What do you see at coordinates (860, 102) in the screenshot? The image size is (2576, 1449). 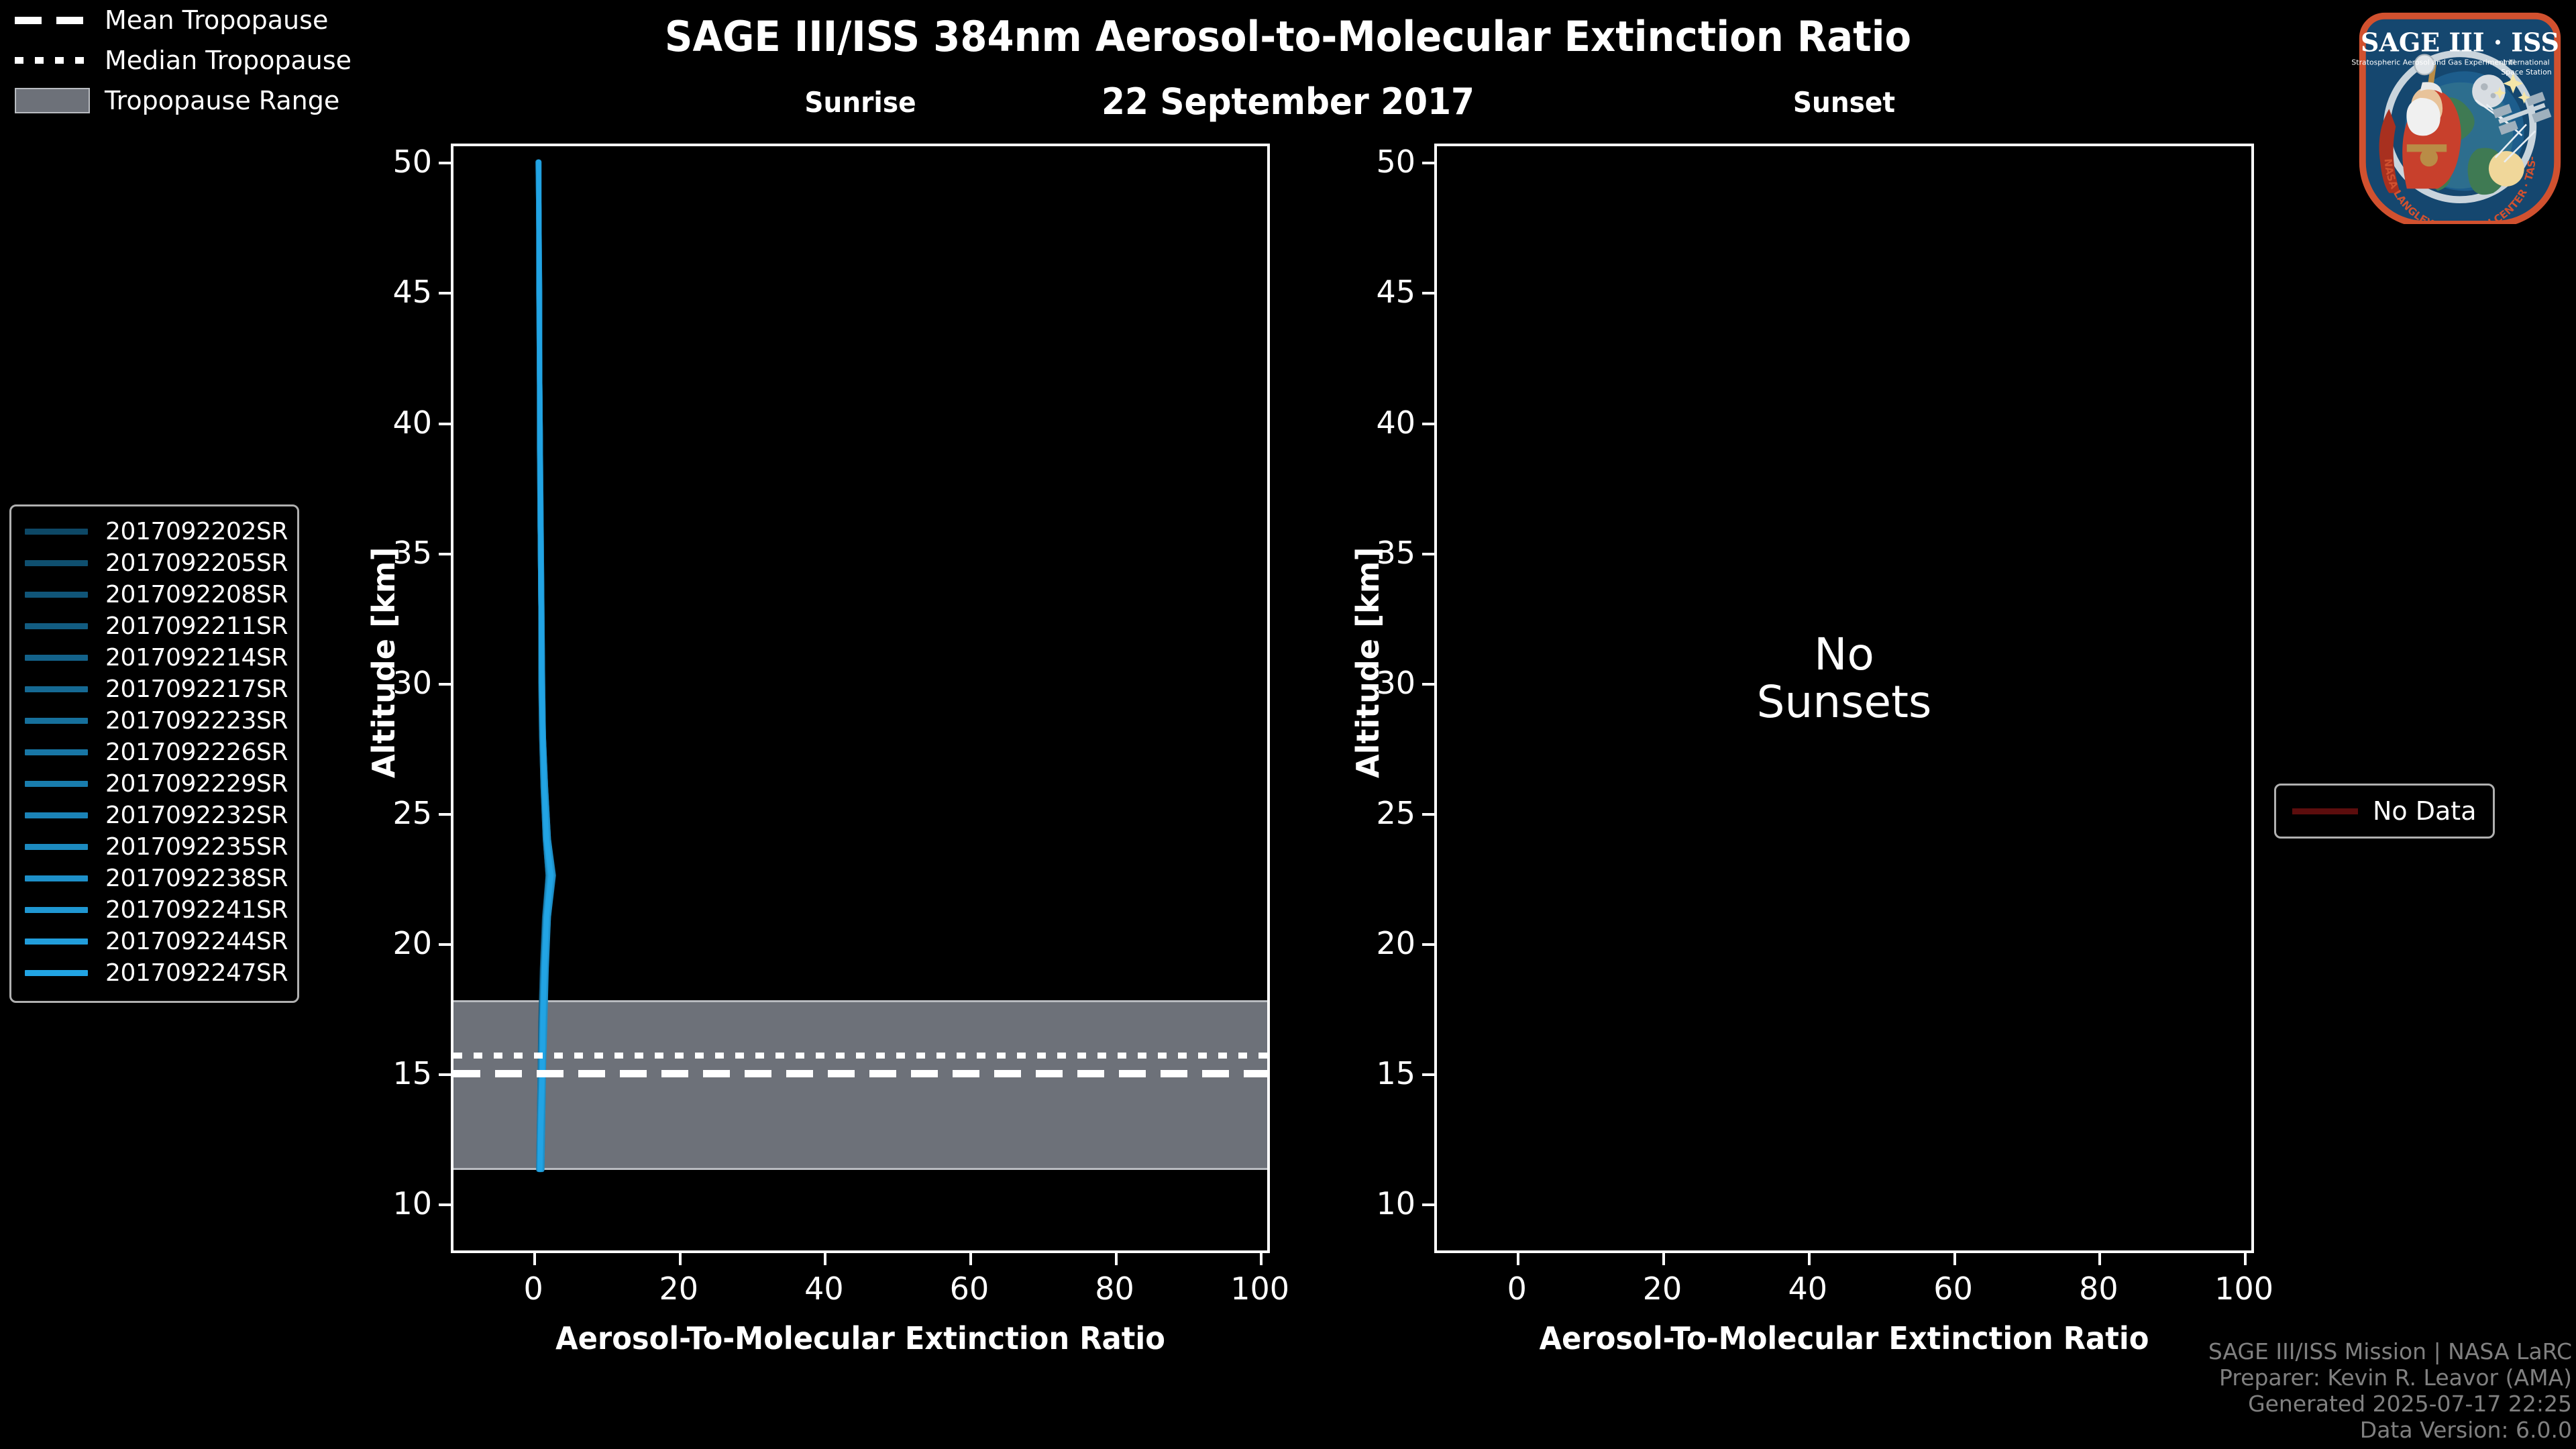 I see `sunrise-panel-title: Sunrise` at bounding box center [860, 102].